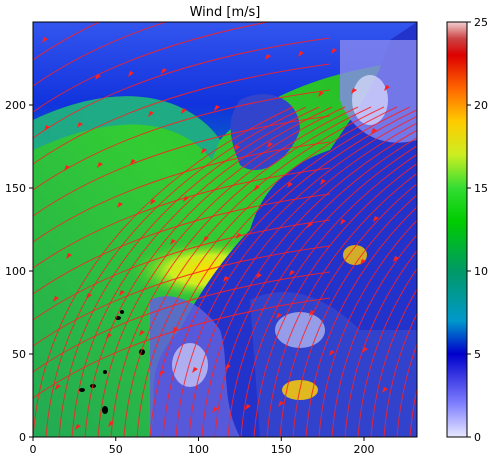 Image resolution: width=500 pixels, height=460 pixels. Describe the element at coordinates (33, 449) in the screenshot. I see `x-tick-label: 0` at that location.